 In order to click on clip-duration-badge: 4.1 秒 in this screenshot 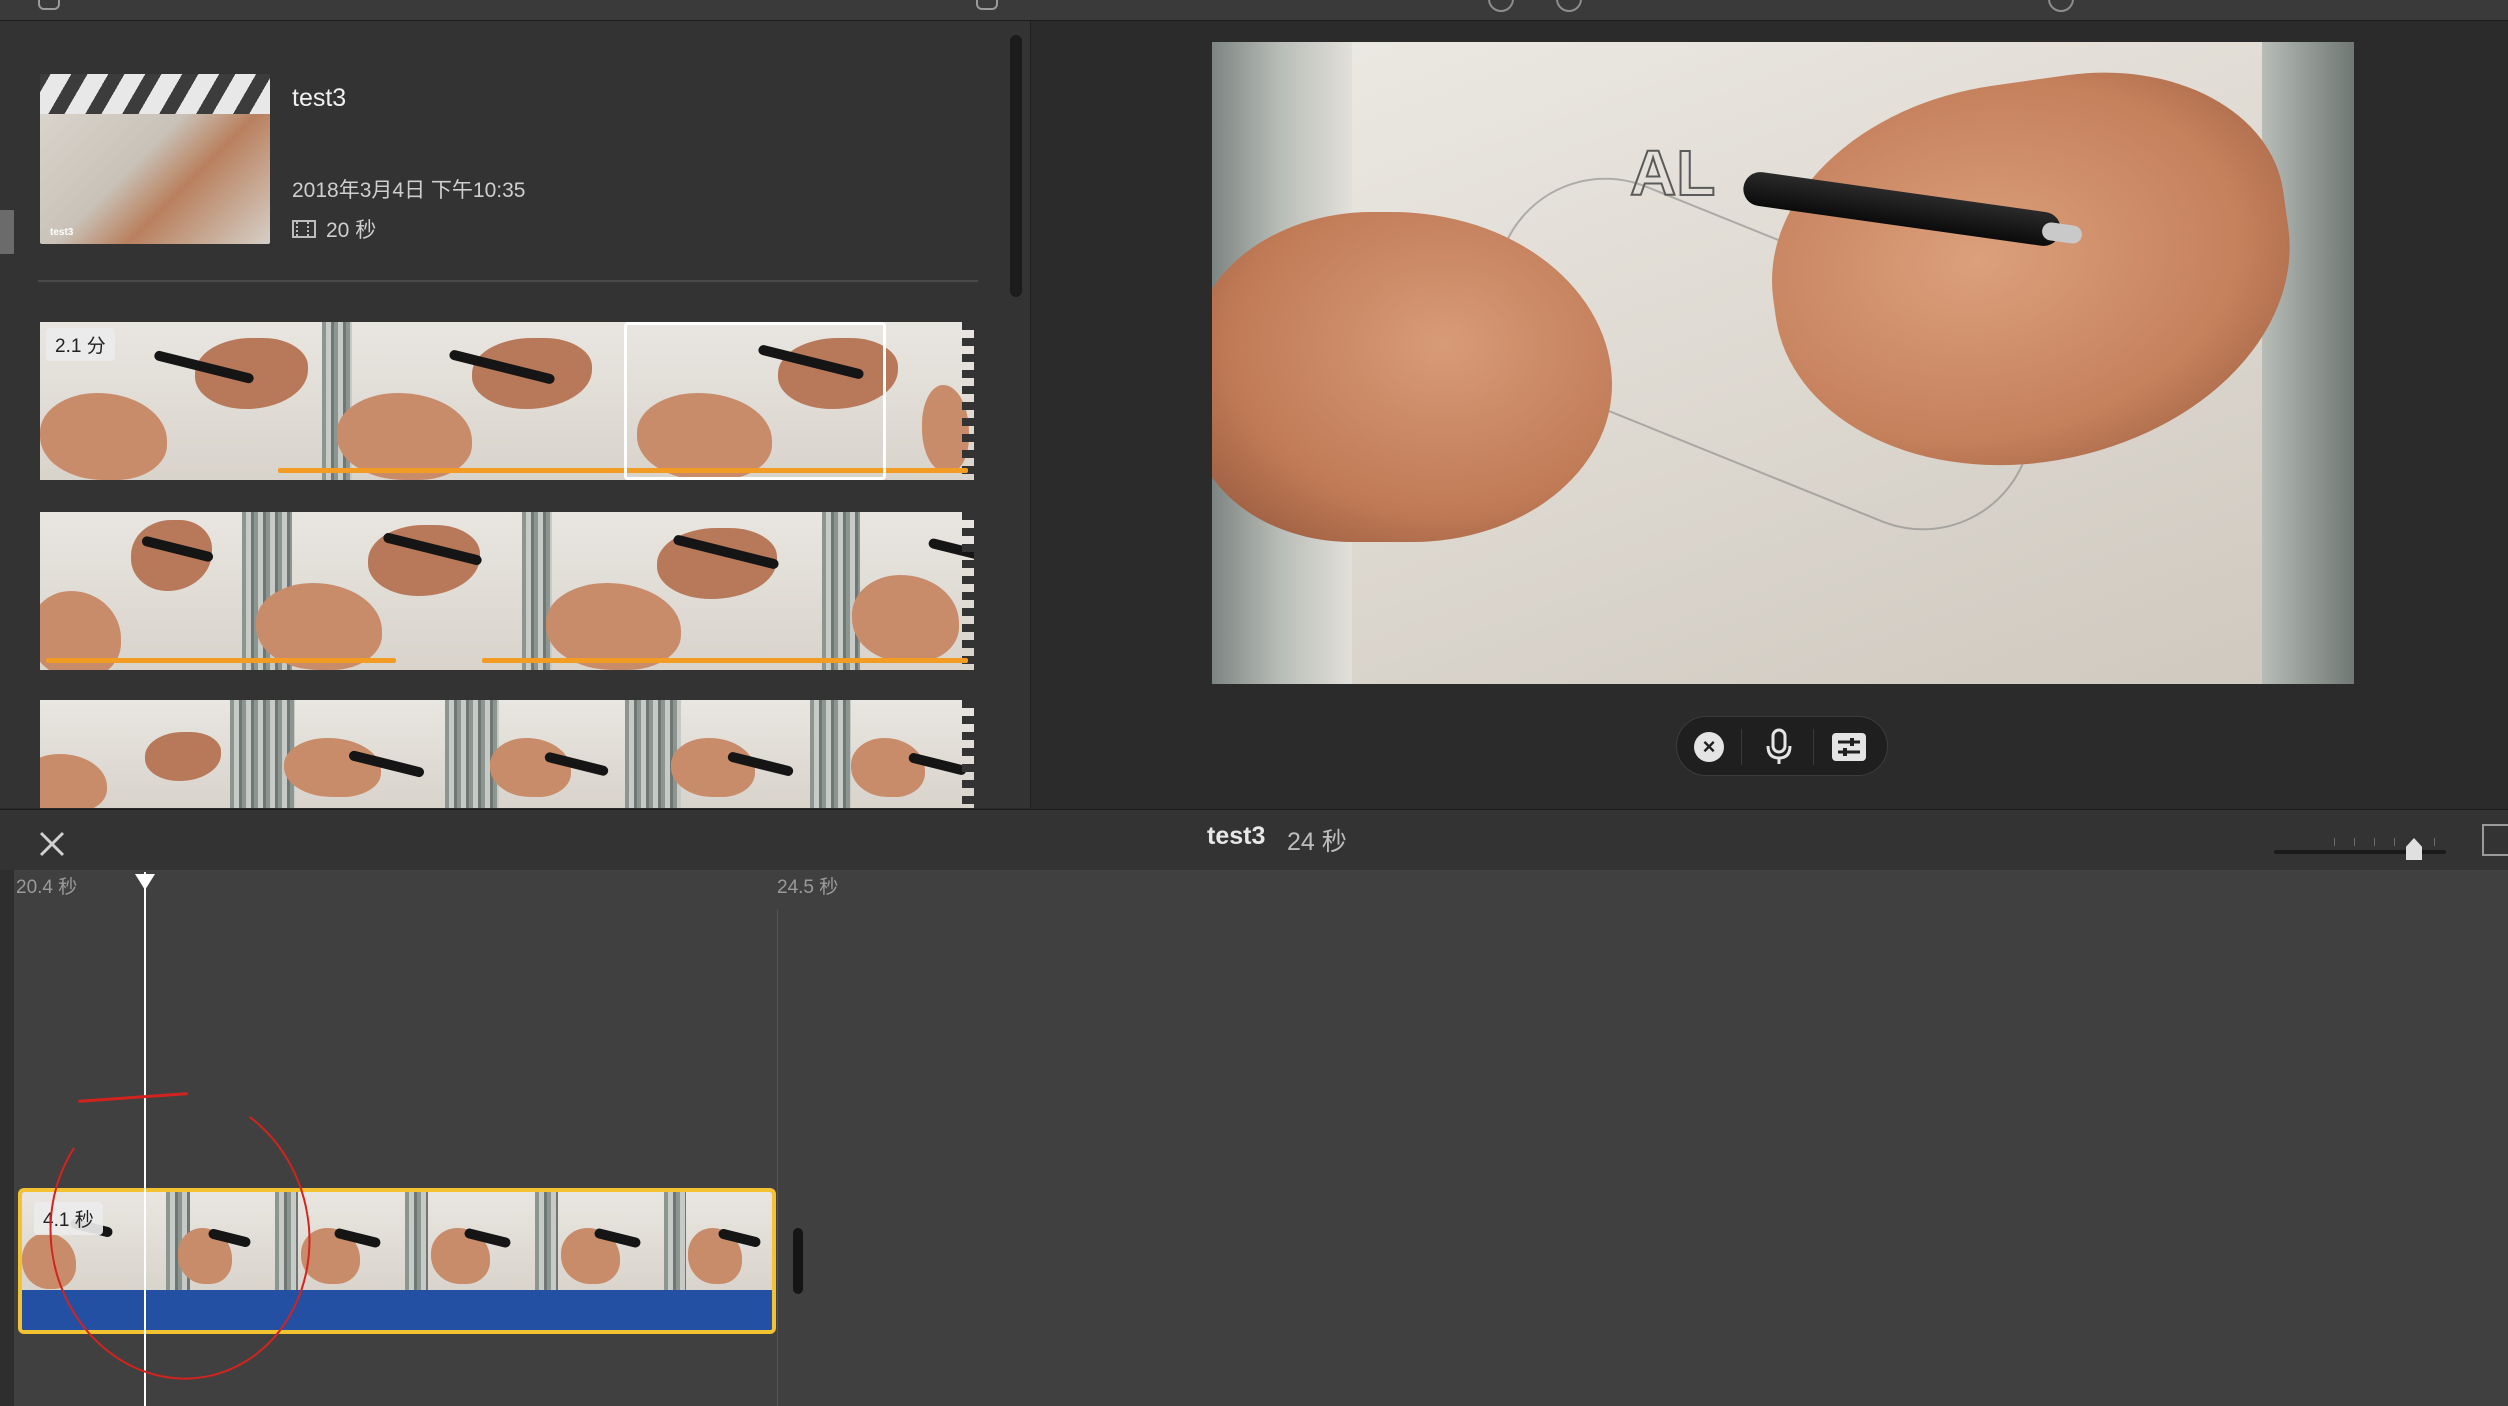, I will do `click(68, 1218)`.